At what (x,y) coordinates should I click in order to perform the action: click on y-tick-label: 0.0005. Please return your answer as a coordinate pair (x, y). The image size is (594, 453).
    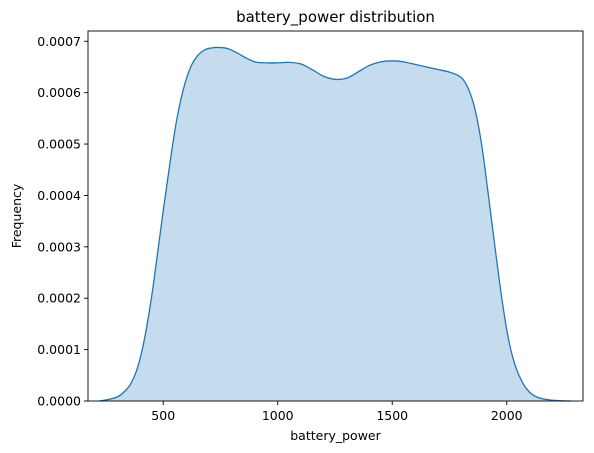
    Looking at the image, I should click on (59, 144).